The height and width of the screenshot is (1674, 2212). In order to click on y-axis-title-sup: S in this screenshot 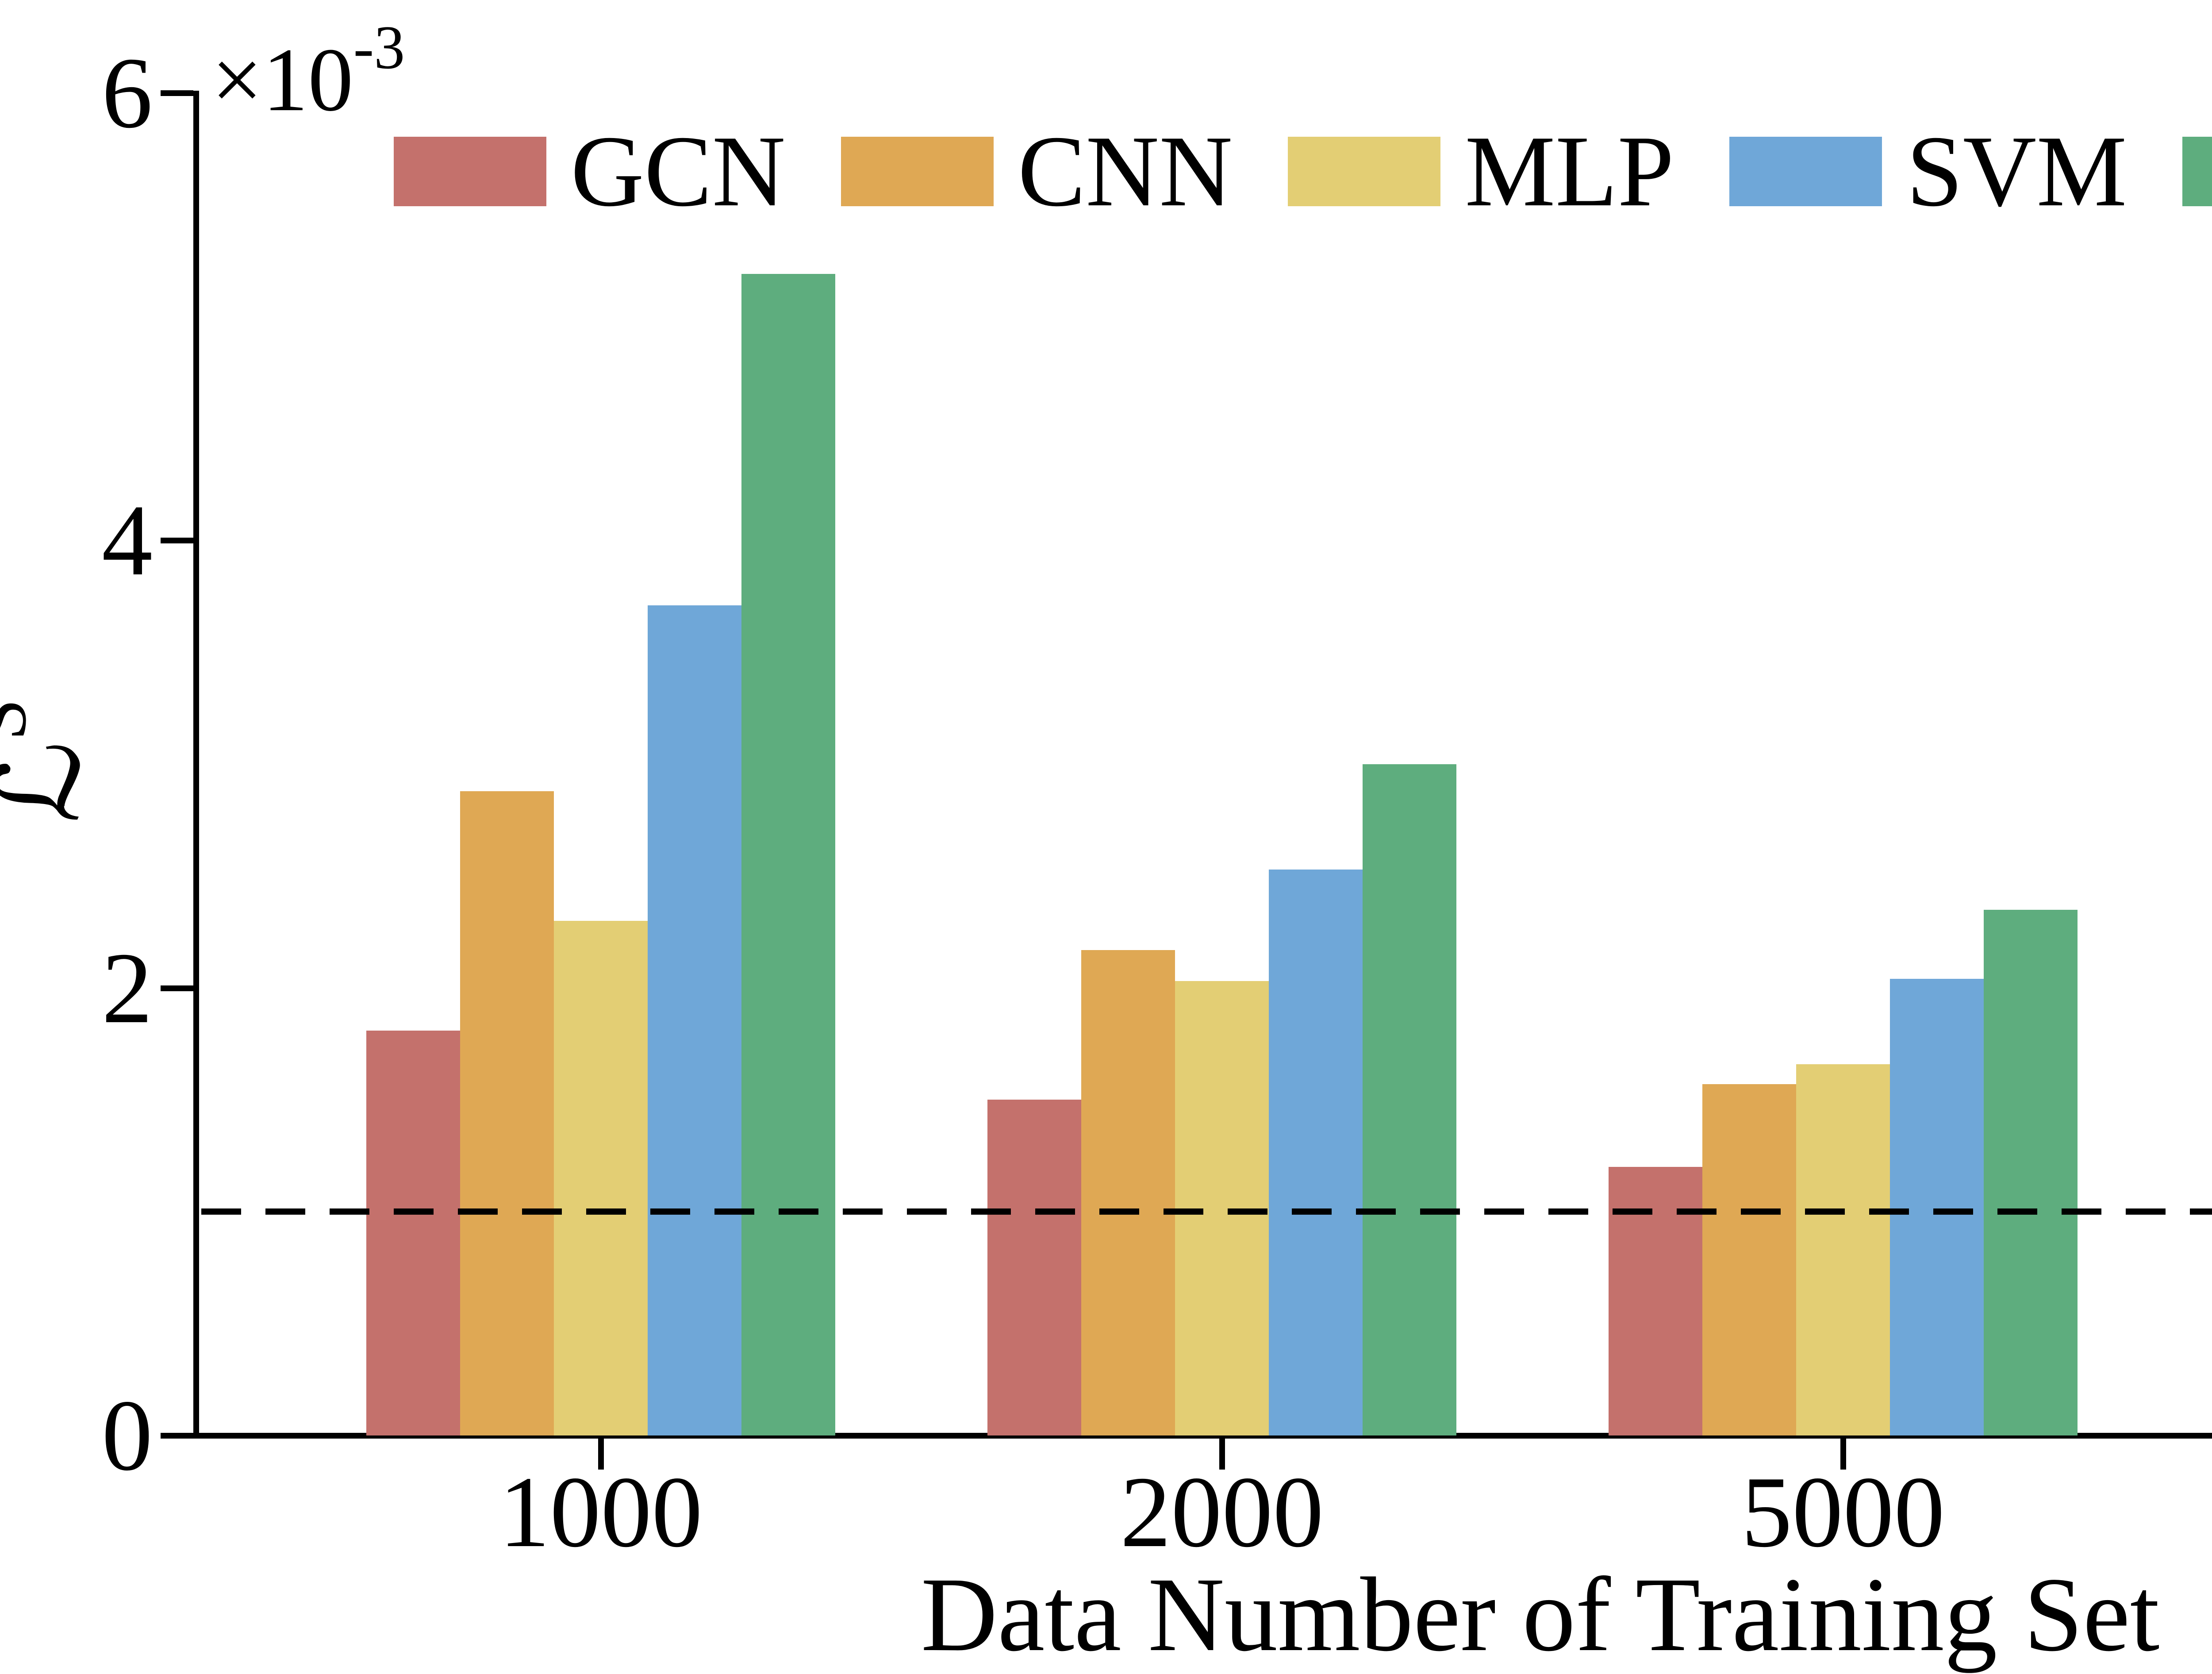, I will do `click(21, 720)`.